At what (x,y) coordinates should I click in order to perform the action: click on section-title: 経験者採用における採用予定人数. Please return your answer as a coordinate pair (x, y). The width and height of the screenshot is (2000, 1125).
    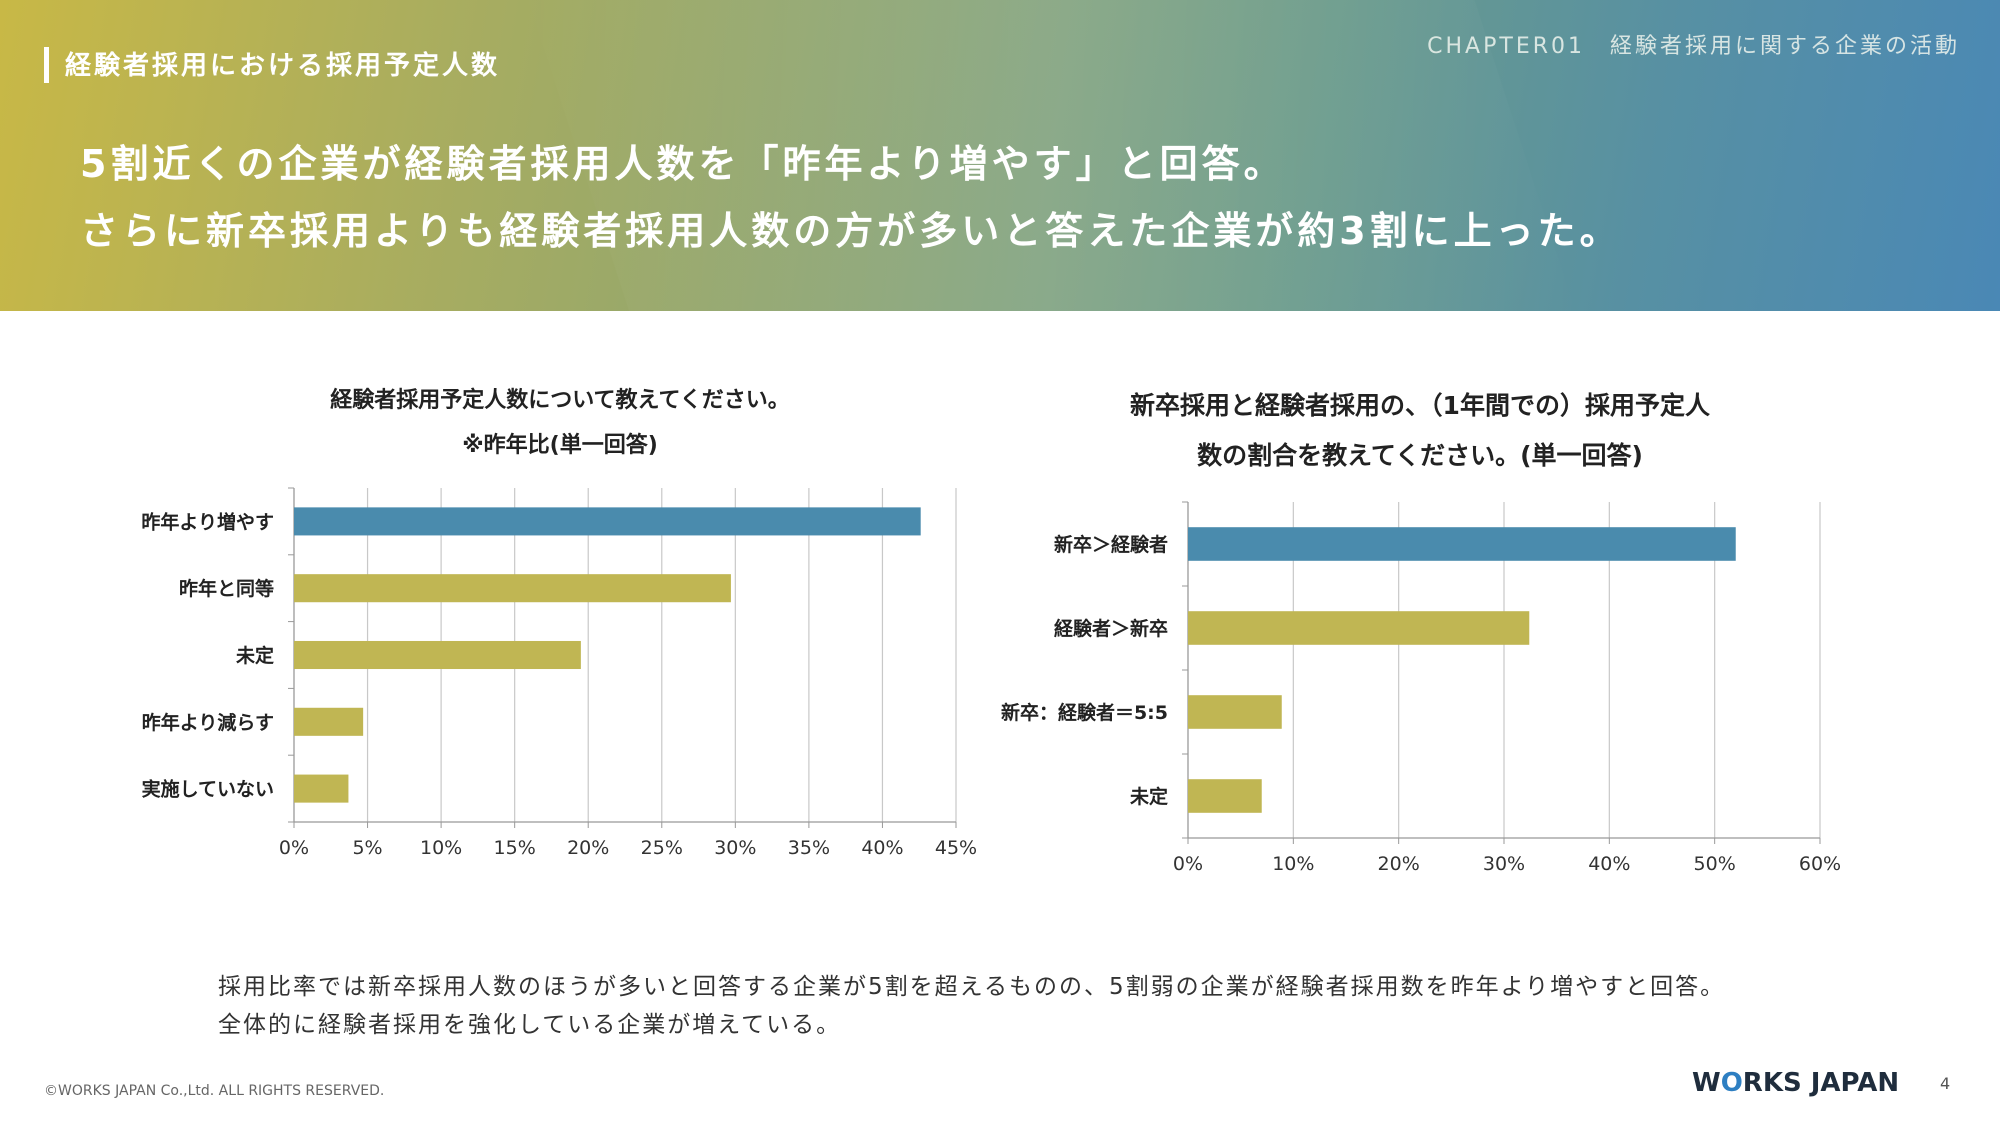
    Looking at the image, I should click on (283, 66).